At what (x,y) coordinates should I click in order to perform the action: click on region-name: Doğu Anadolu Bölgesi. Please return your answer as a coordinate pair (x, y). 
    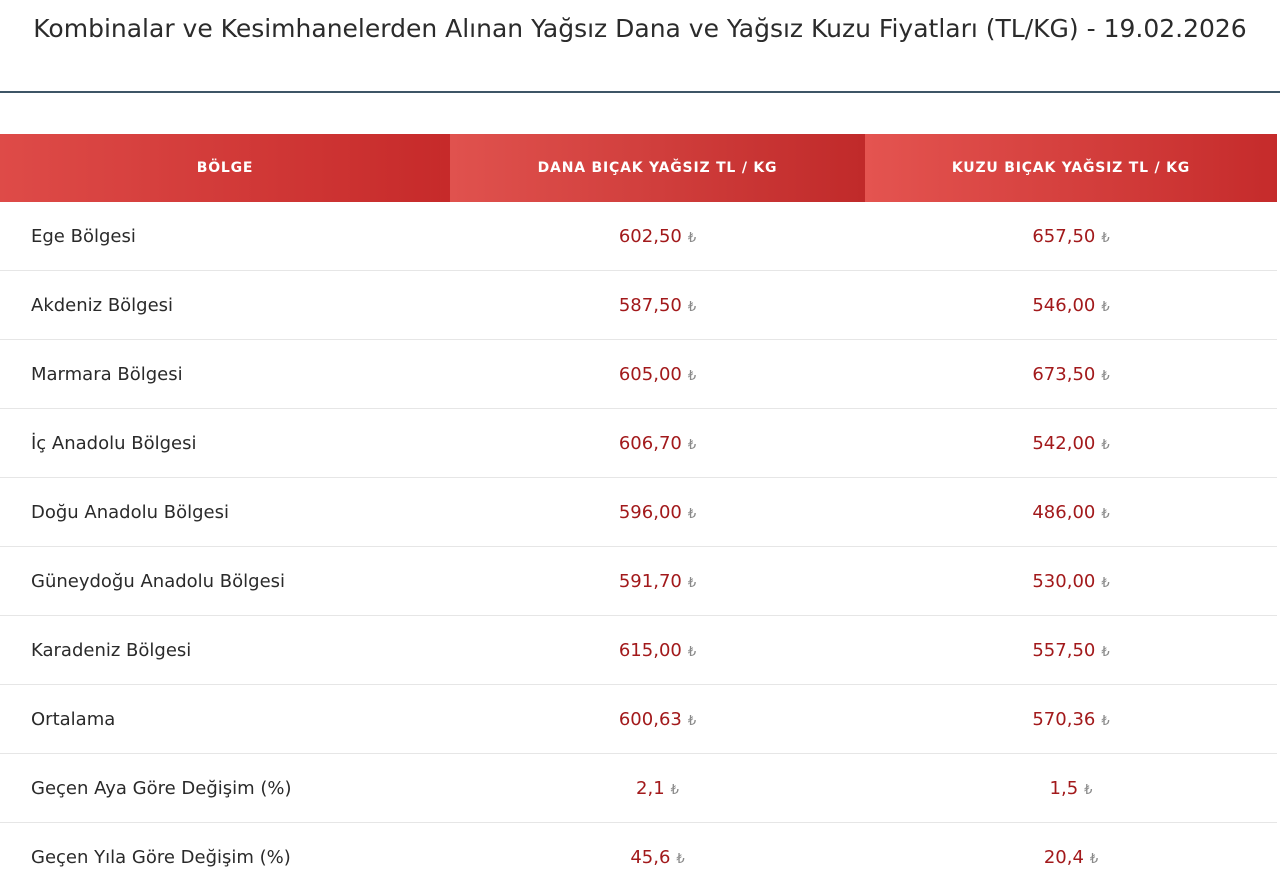
    Looking at the image, I should click on (225, 512).